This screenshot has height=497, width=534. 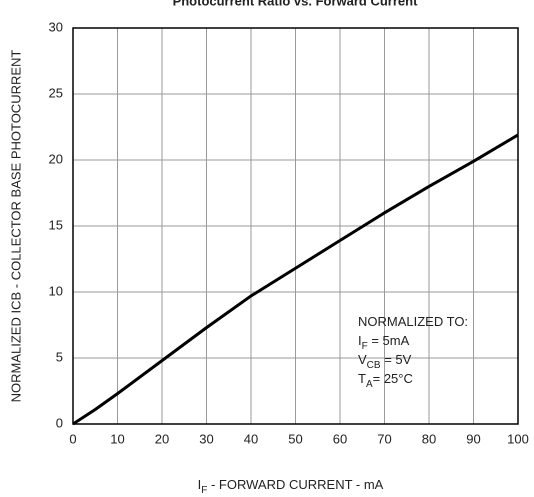 I want to click on annotation-main: V, so click(x=362, y=359).